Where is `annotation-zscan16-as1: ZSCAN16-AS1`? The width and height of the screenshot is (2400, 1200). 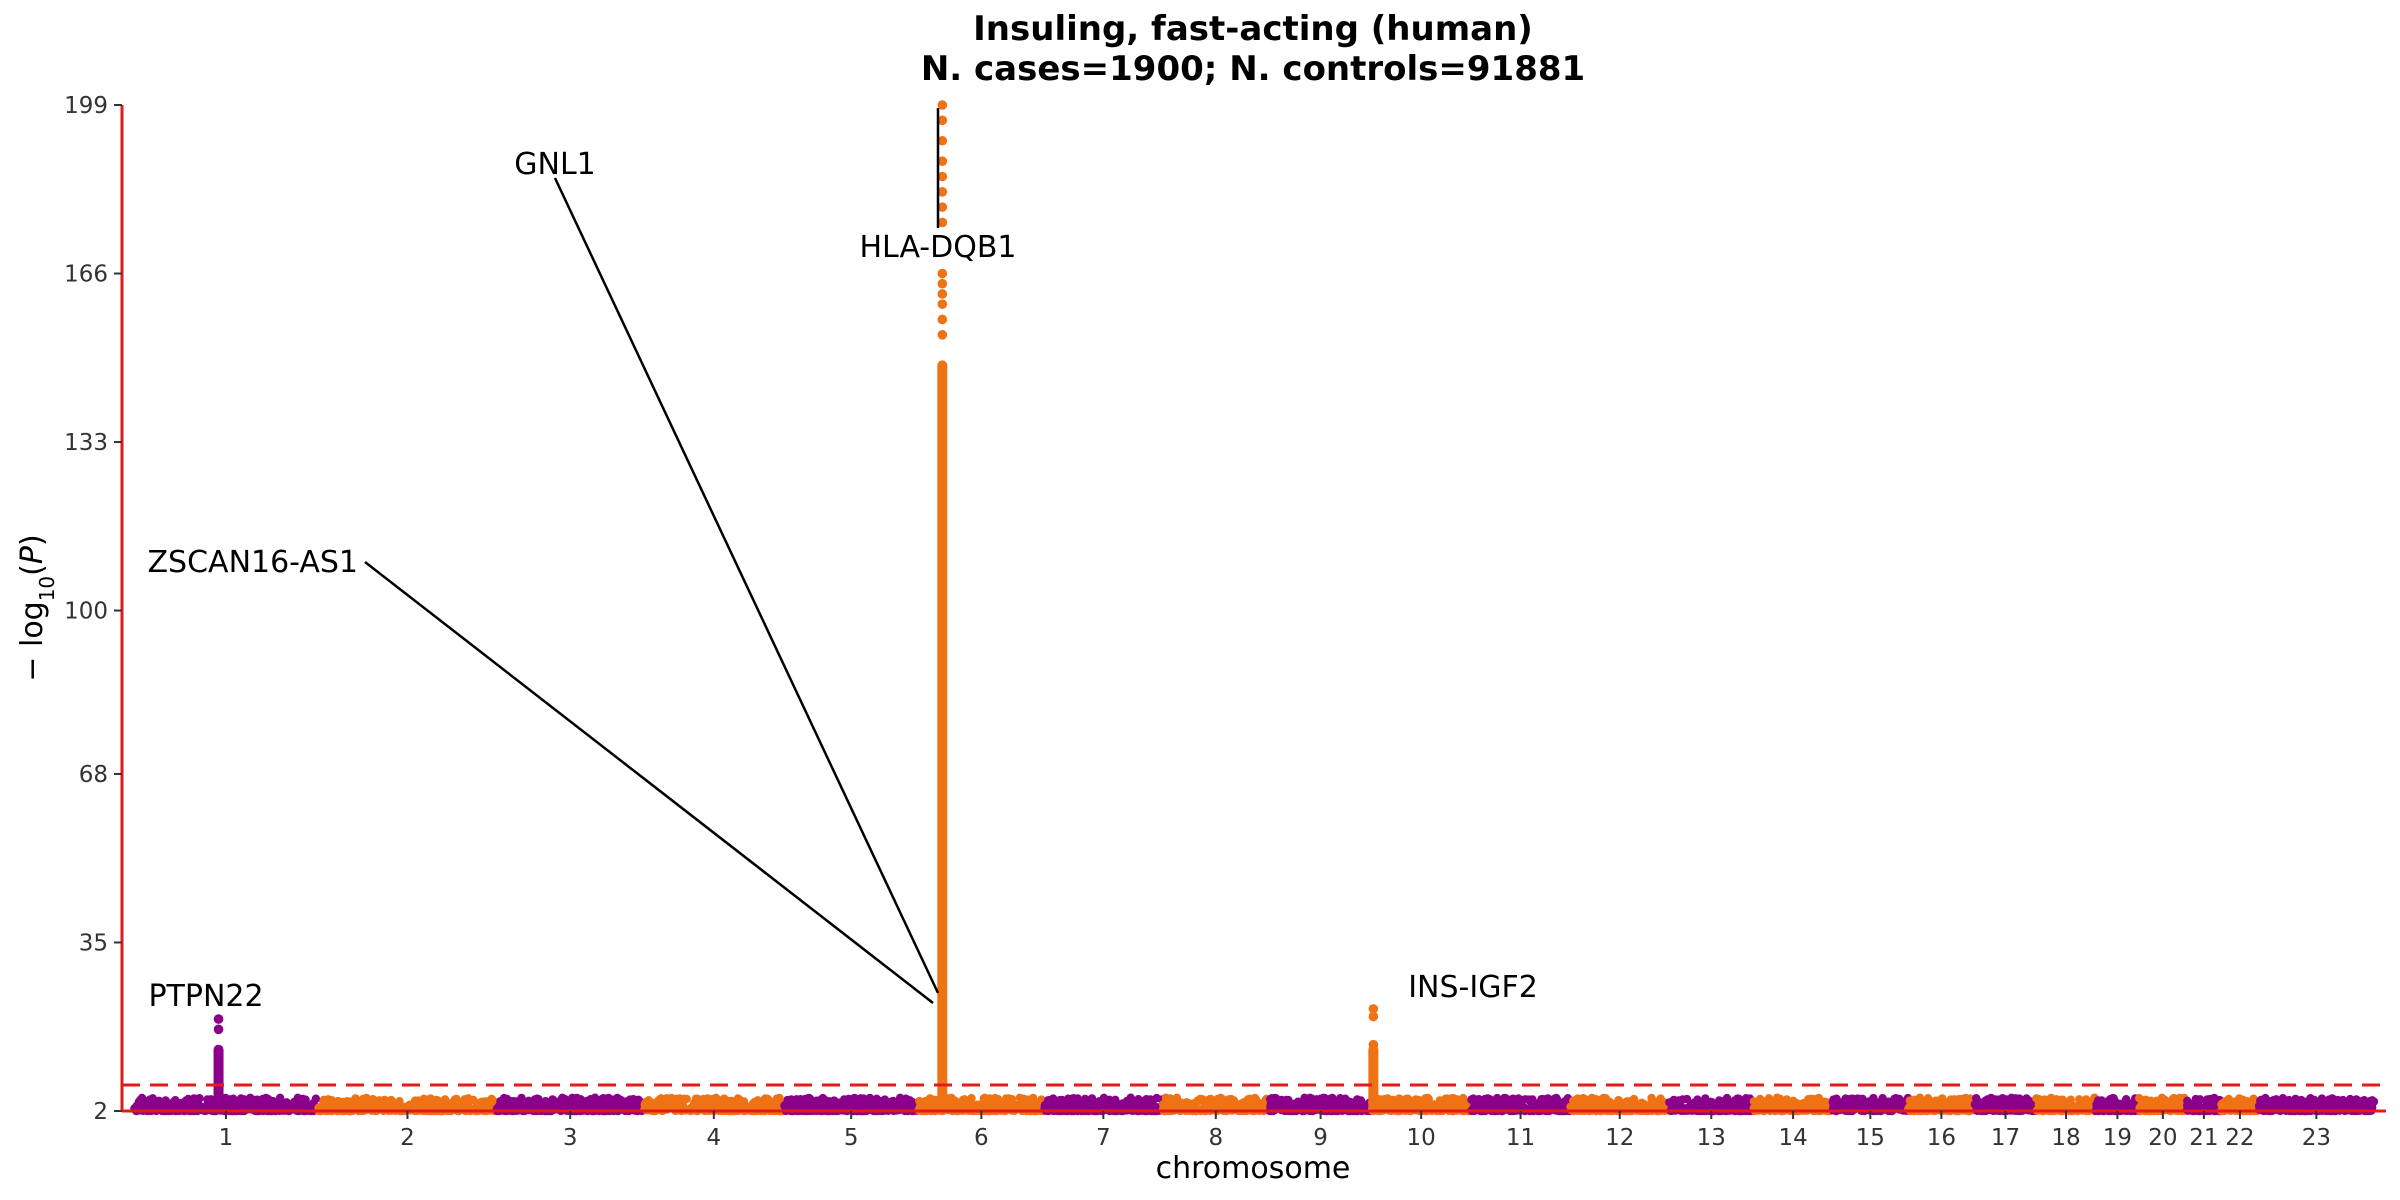 annotation-zscan16-as1: ZSCAN16-AS1 is located at coordinates (253, 562).